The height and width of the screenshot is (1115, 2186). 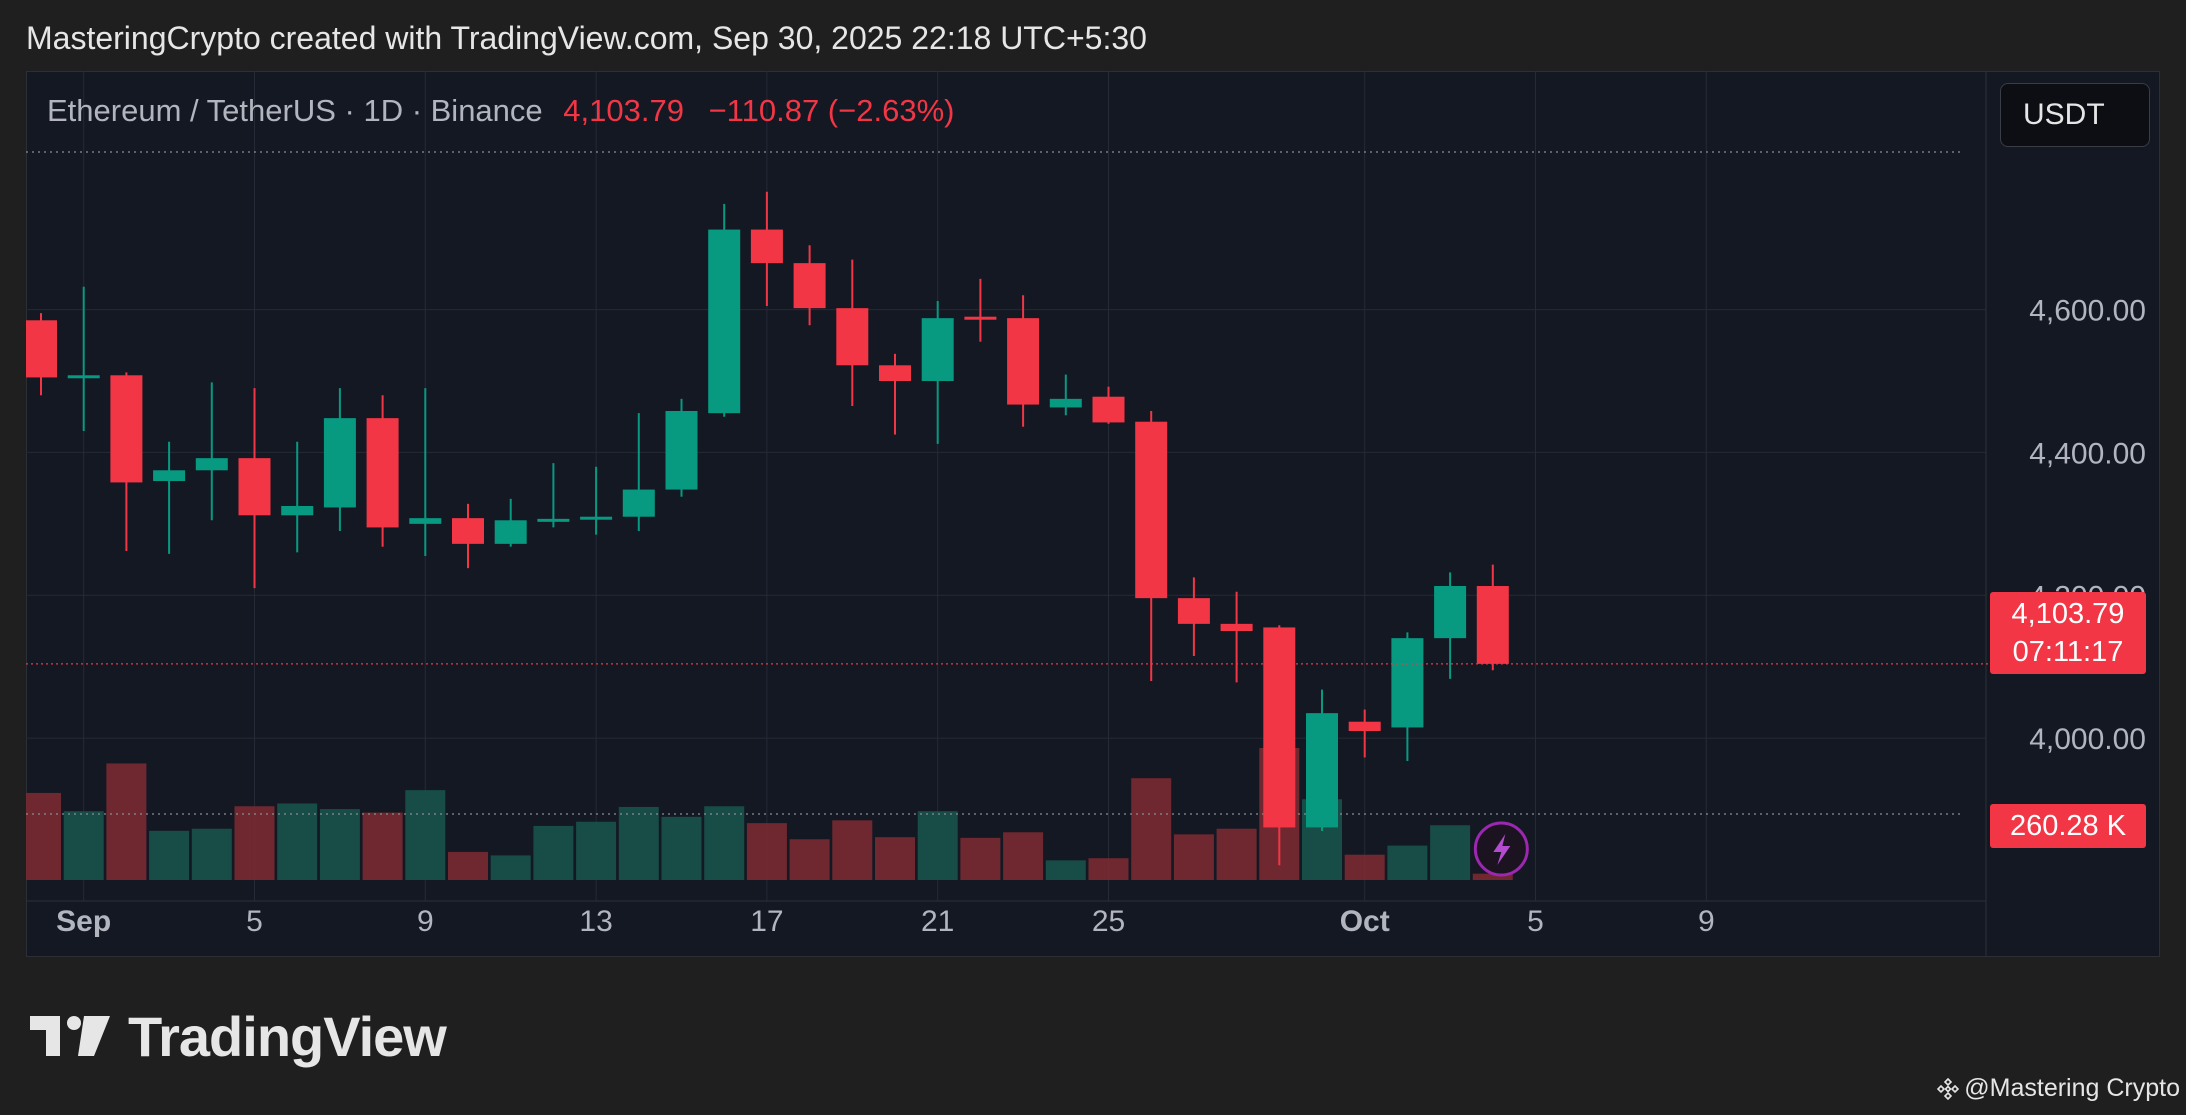 What do you see at coordinates (1108, 921) in the screenshot?
I see `x-tick-label: 25` at bounding box center [1108, 921].